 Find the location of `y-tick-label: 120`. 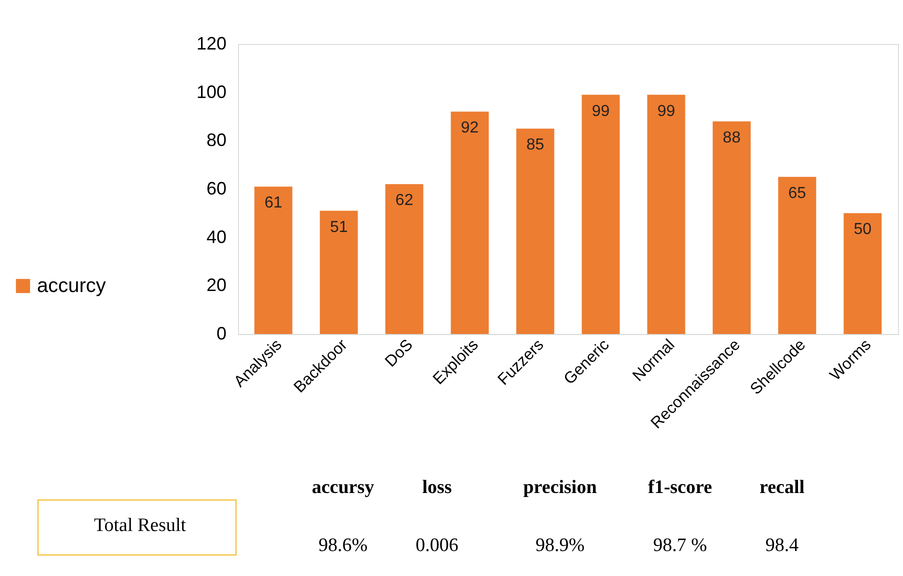

y-tick-label: 120 is located at coordinates (211, 44).